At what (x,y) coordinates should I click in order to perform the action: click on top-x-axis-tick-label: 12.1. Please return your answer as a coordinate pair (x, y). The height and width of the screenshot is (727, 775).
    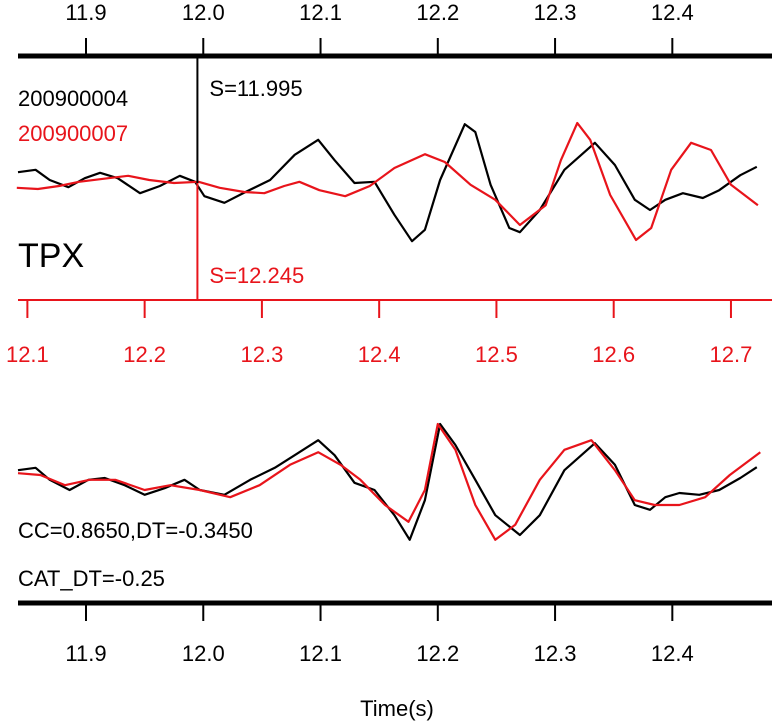
    Looking at the image, I should click on (320, 12).